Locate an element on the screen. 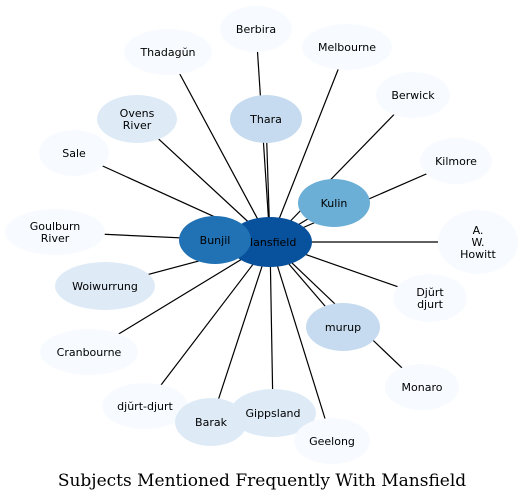  node-a-w-howitt: A. W. Howitt is located at coordinates (478, 242).